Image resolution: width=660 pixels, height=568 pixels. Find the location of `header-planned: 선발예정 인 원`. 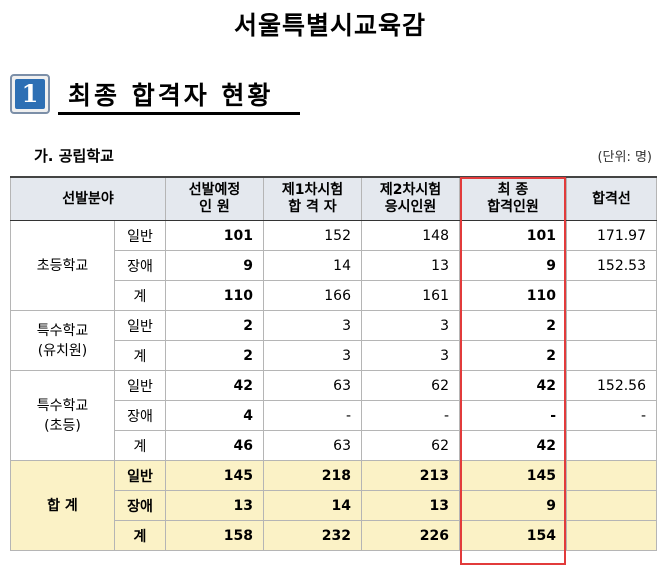

header-planned: 선발예정 인 원 is located at coordinates (214, 198).